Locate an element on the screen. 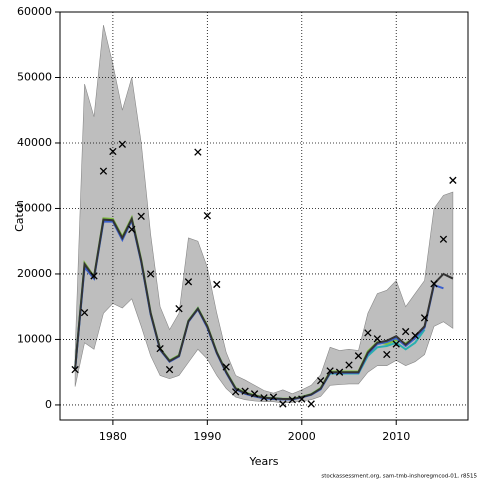 Image resolution: width=480 pixels, height=480 pixels. x-tick-label: 2000 is located at coordinates (302, 436).